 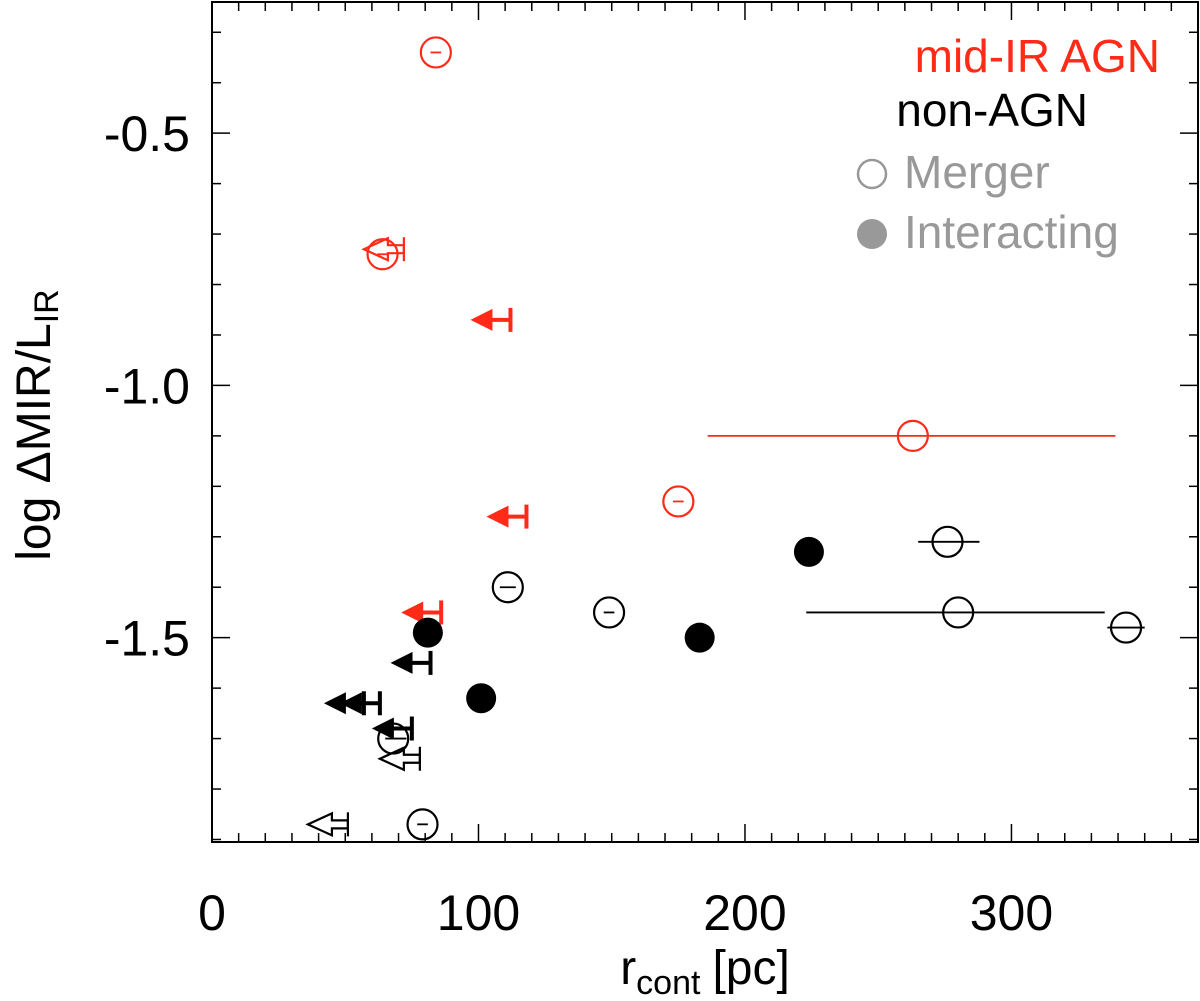 What do you see at coordinates (992, 110) in the screenshot?
I see `legend-label-non-agn: non-AGN` at bounding box center [992, 110].